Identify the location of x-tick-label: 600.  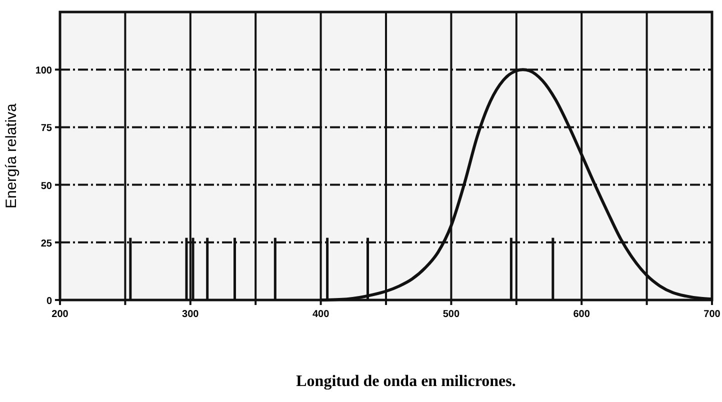
(581, 314).